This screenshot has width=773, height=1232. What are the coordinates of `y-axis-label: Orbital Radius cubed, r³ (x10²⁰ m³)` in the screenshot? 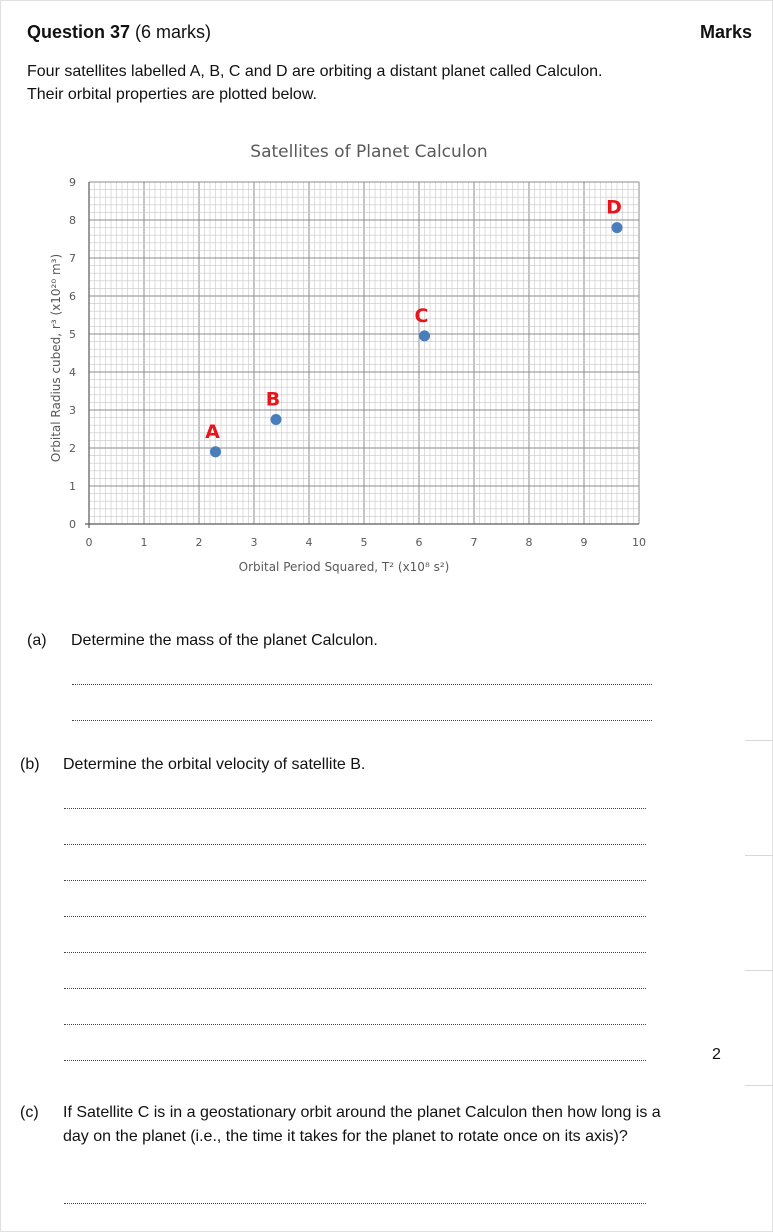 It's located at (56, 358).